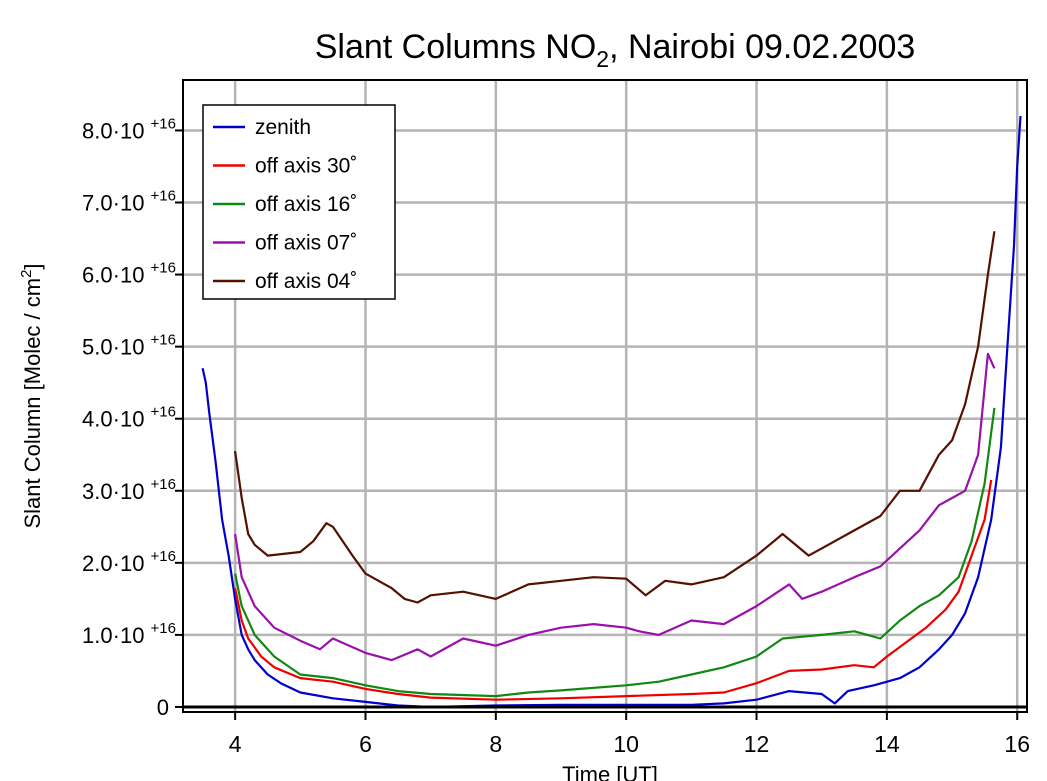  What do you see at coordinates (306, 243) in the screenshot?
I see `legend-label: off axis 07˚` at bounding box center [306, 243].